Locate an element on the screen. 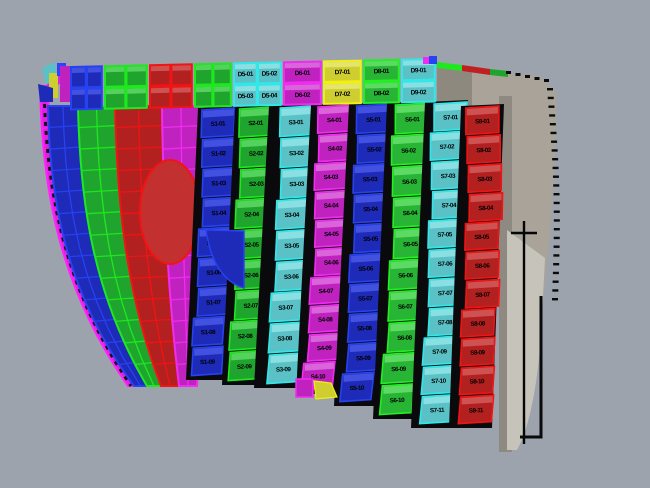 This screenshot has width=650, height=488. plate-label: S3-07 is located at coordinates (286, 308).